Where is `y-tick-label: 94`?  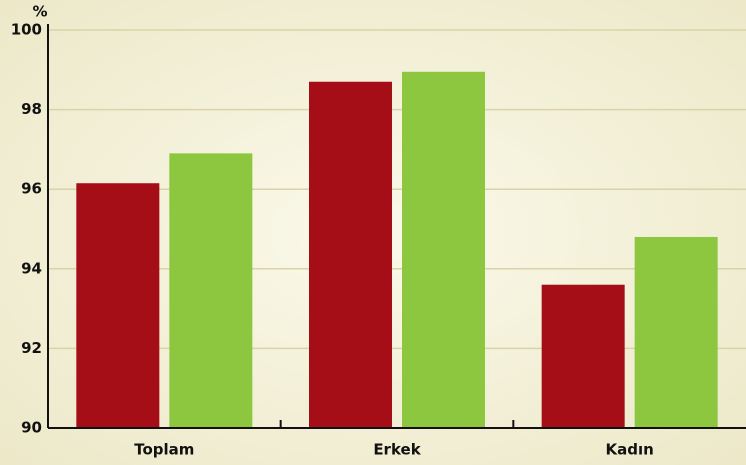 y-tick-label: 94 is located at coordinates (31, 268).